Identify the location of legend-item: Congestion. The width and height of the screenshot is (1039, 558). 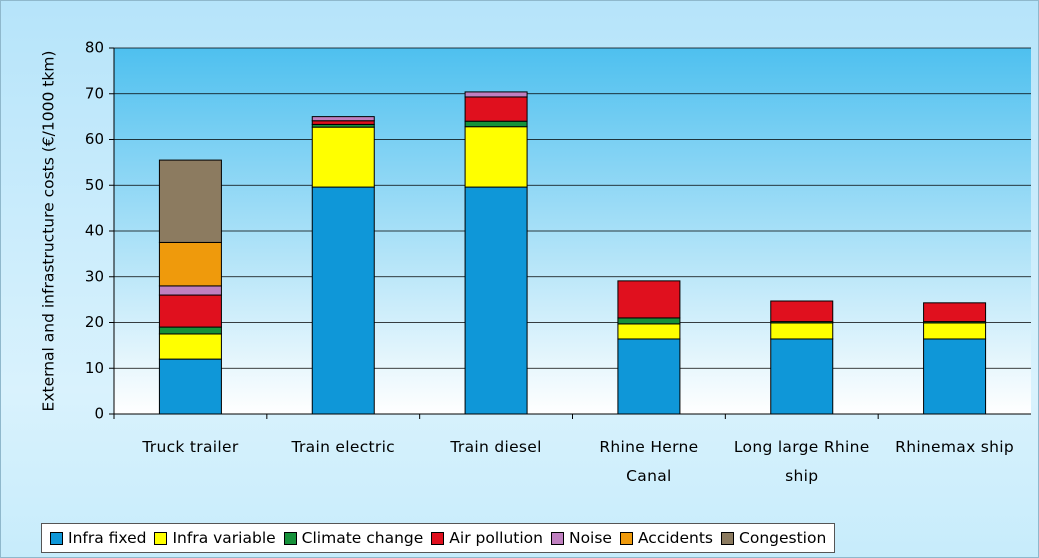
(773, 538).